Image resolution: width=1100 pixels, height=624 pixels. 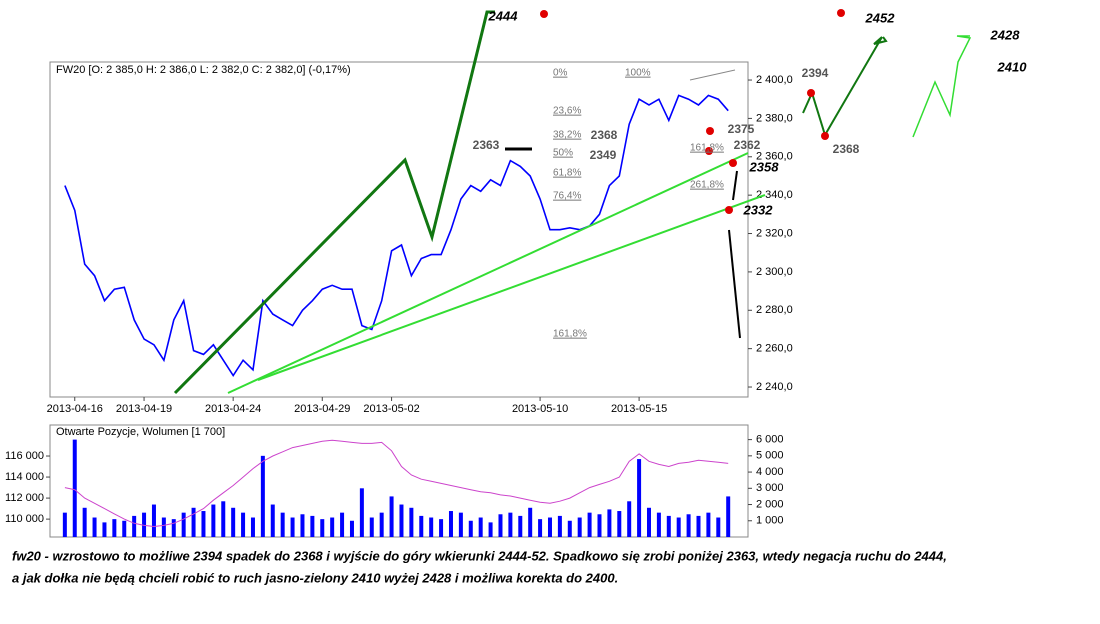 I want to click on x-tick-label: 2013-04-29, so click(x=322, y=409).